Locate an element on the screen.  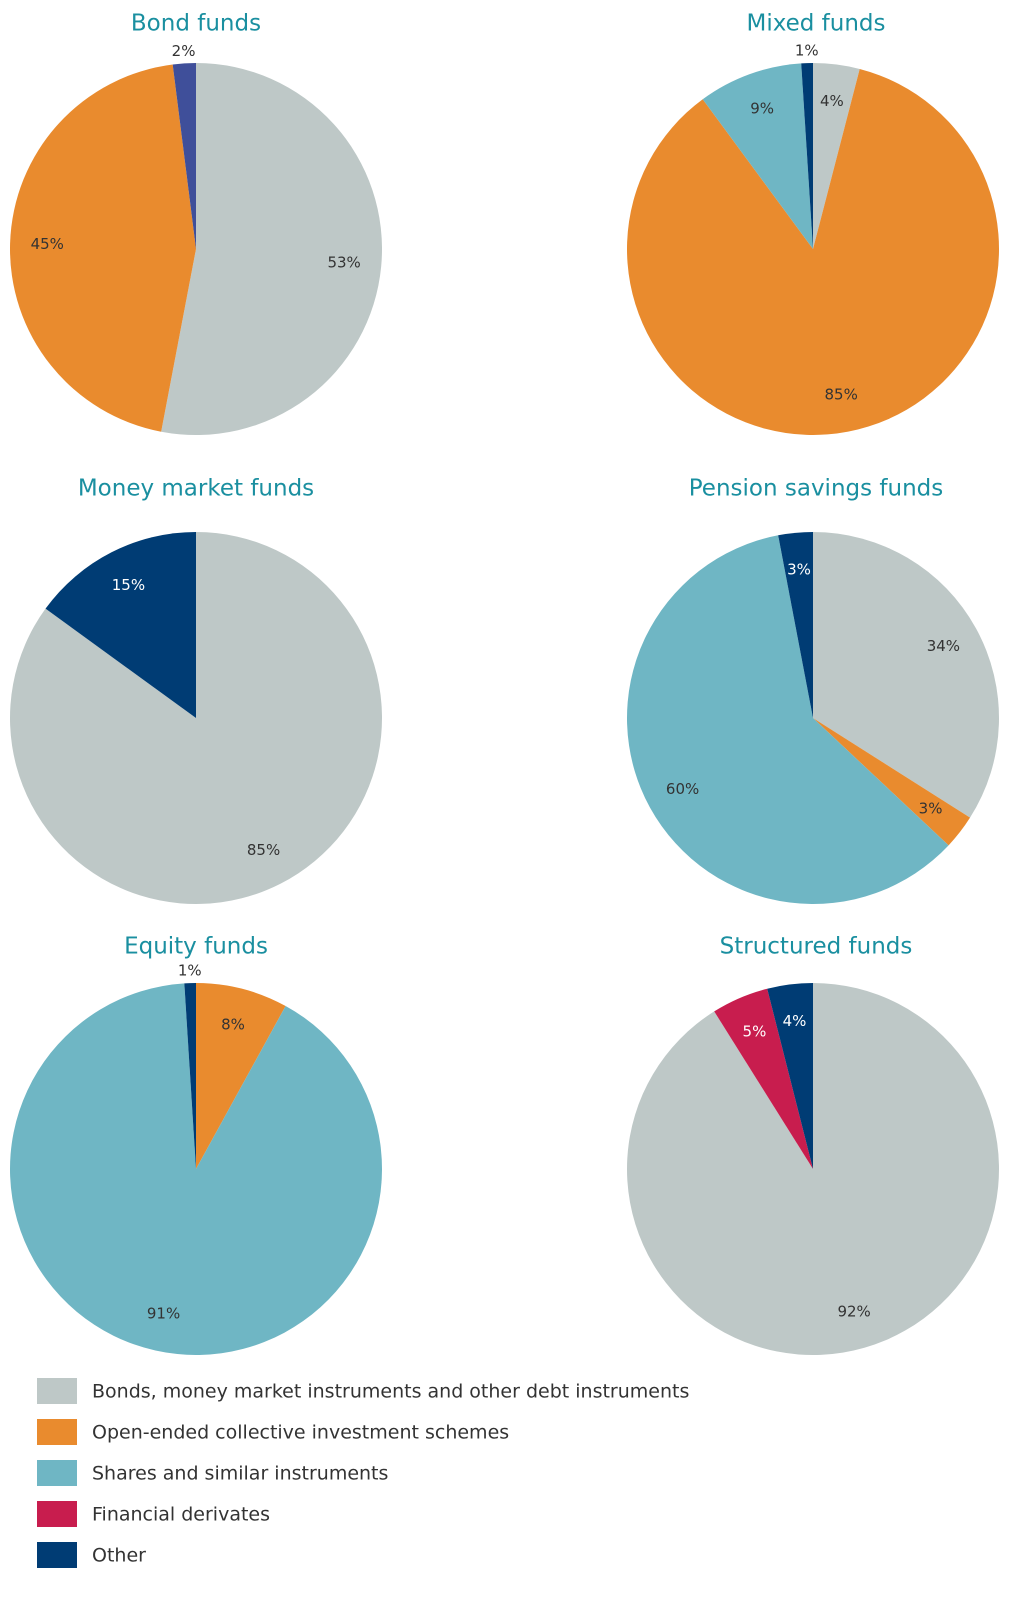
chart-title: Structured funds is located at coordinates (816, 947).